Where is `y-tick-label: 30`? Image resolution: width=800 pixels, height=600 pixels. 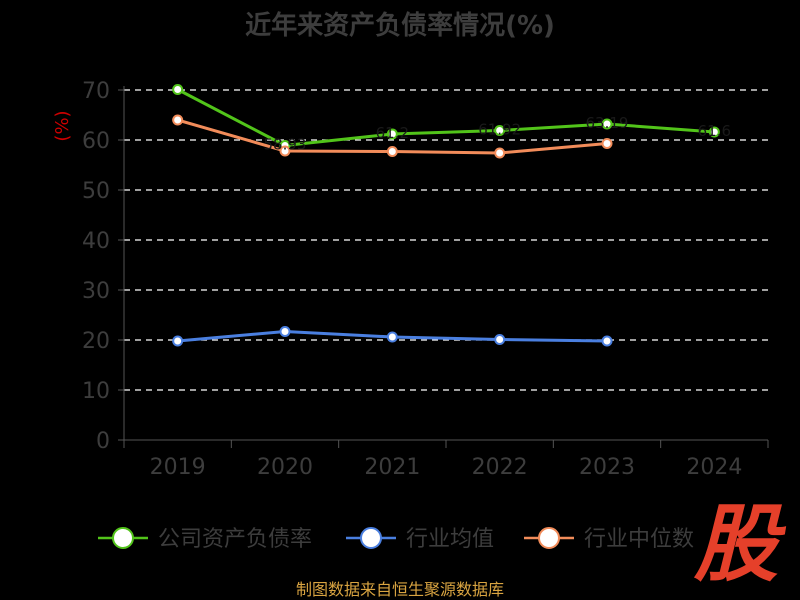
y-tick-label: 30 is located at coordinates (96, 291).